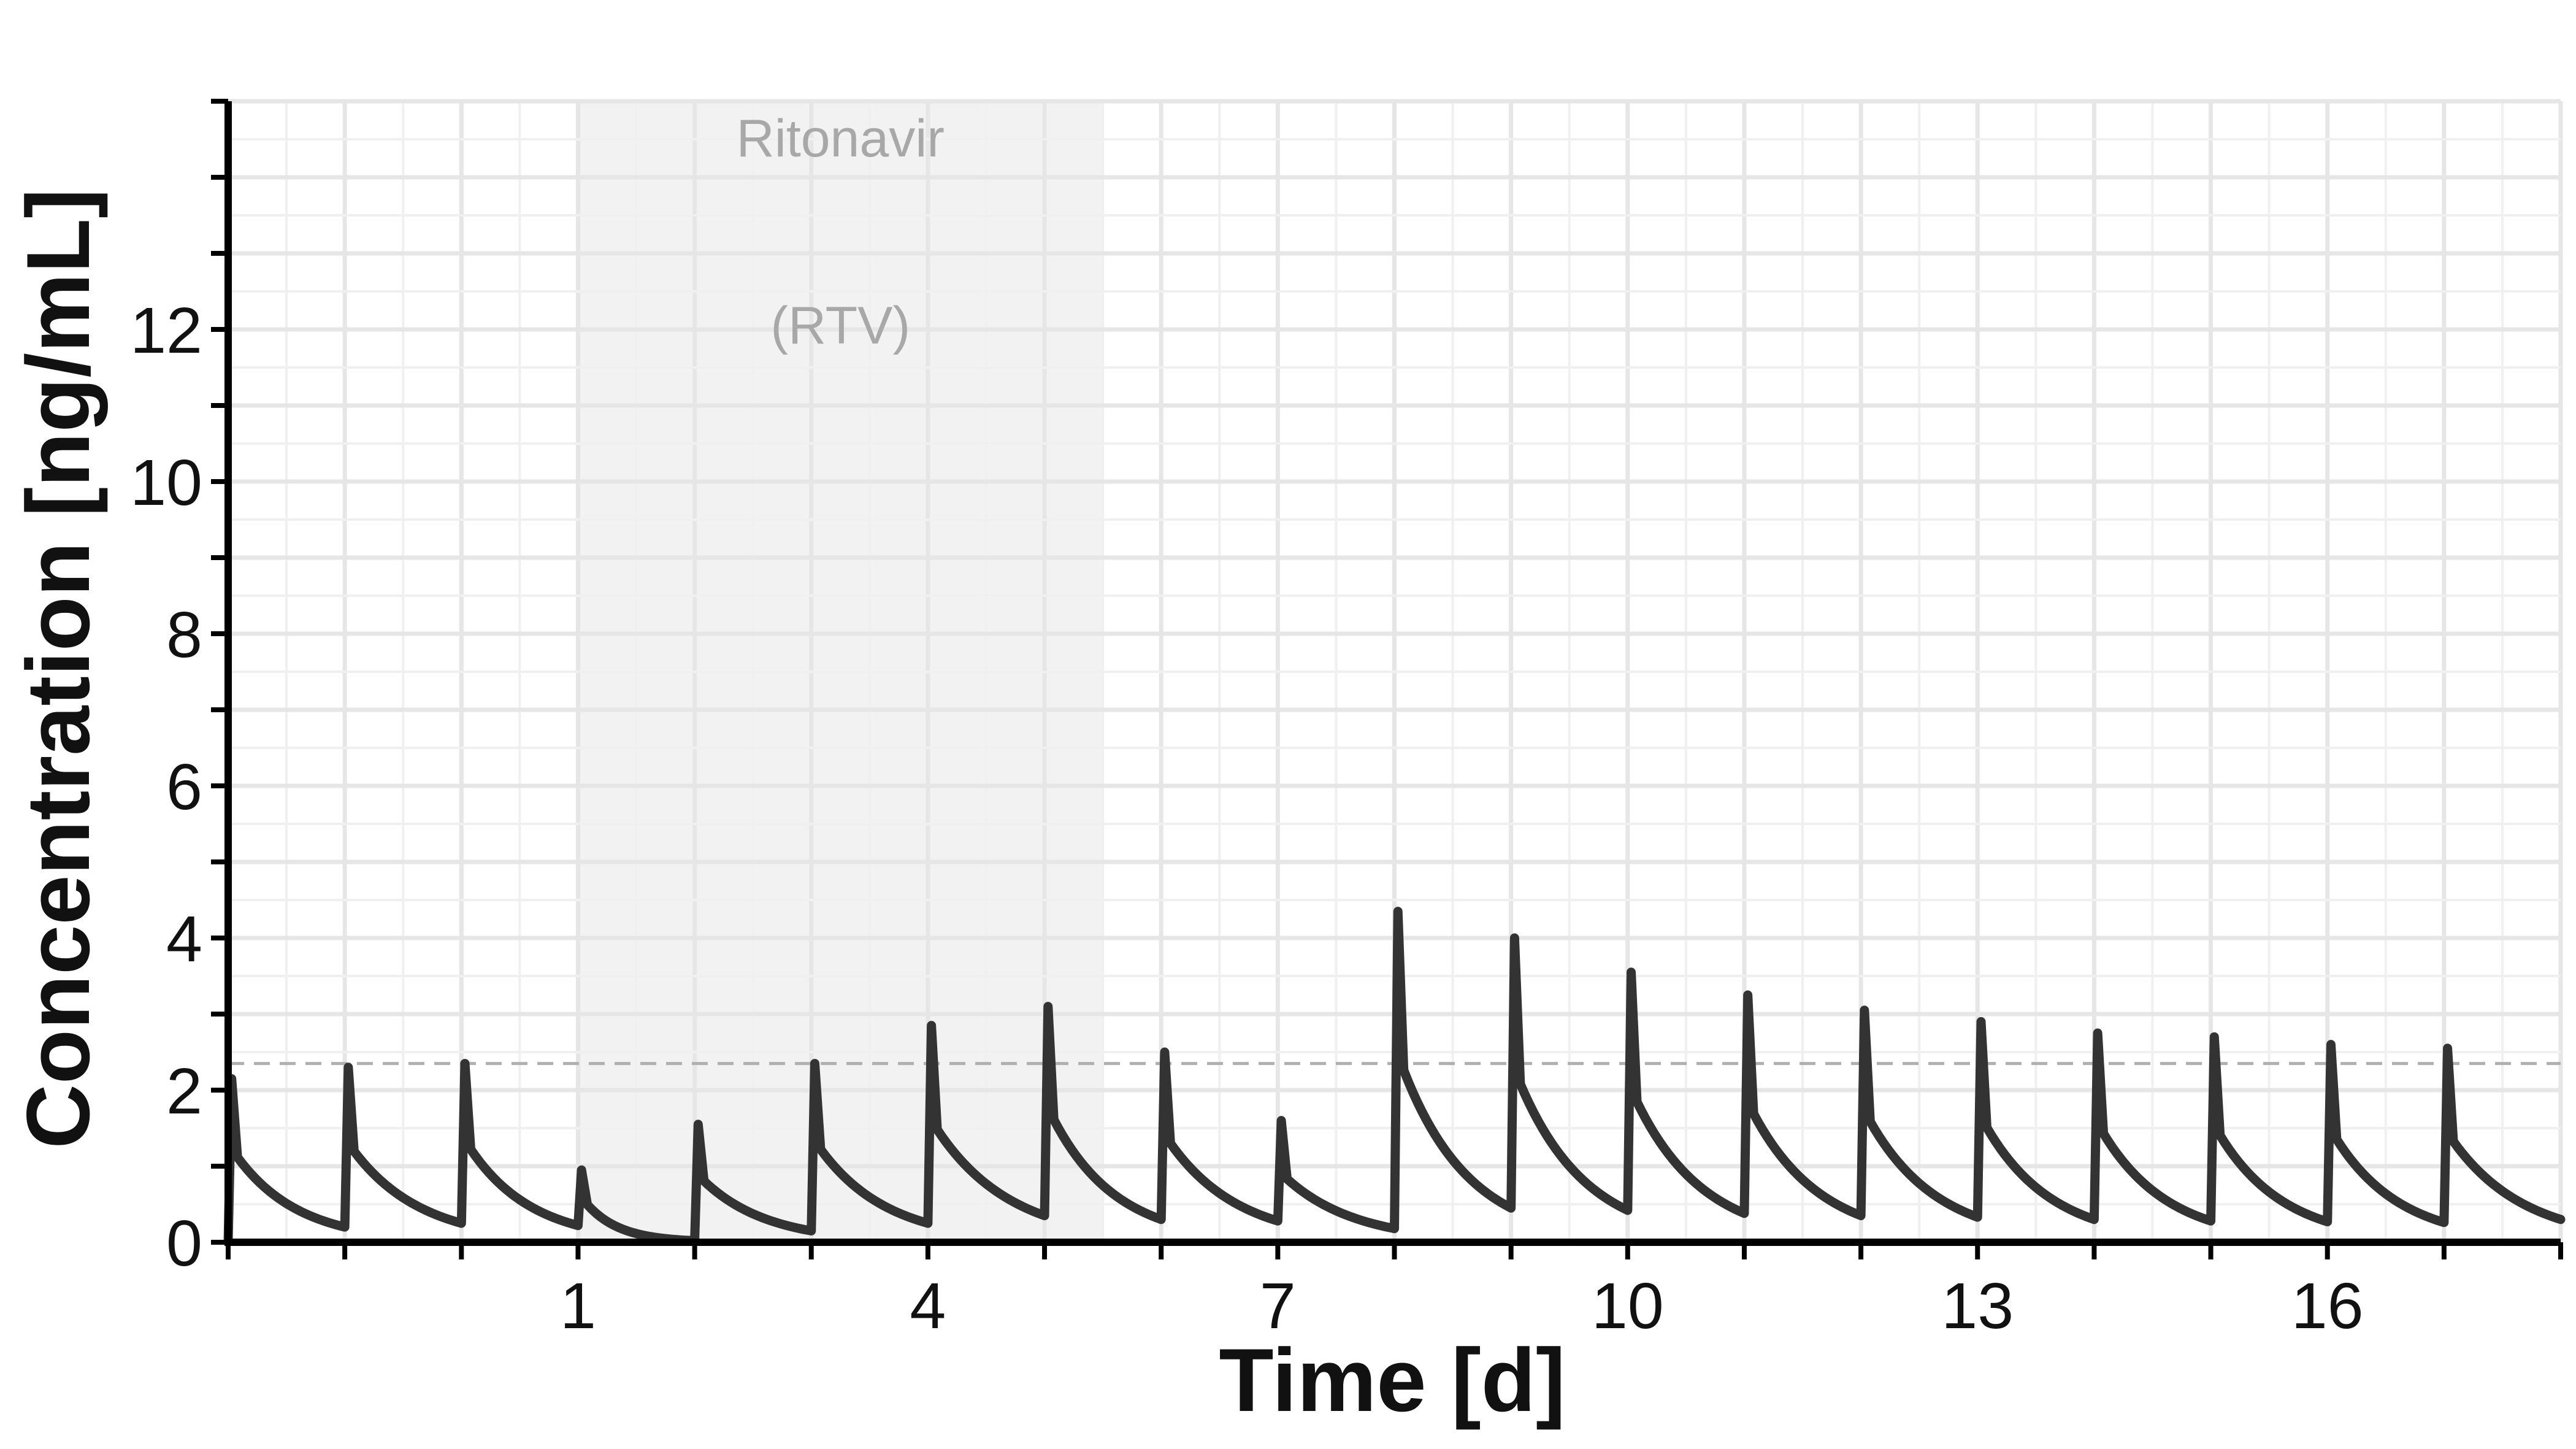  What do you see at coordinates (184, 635) in the screenshot?
I see `y-tick-label: 8` at bounding box center [184, 635].